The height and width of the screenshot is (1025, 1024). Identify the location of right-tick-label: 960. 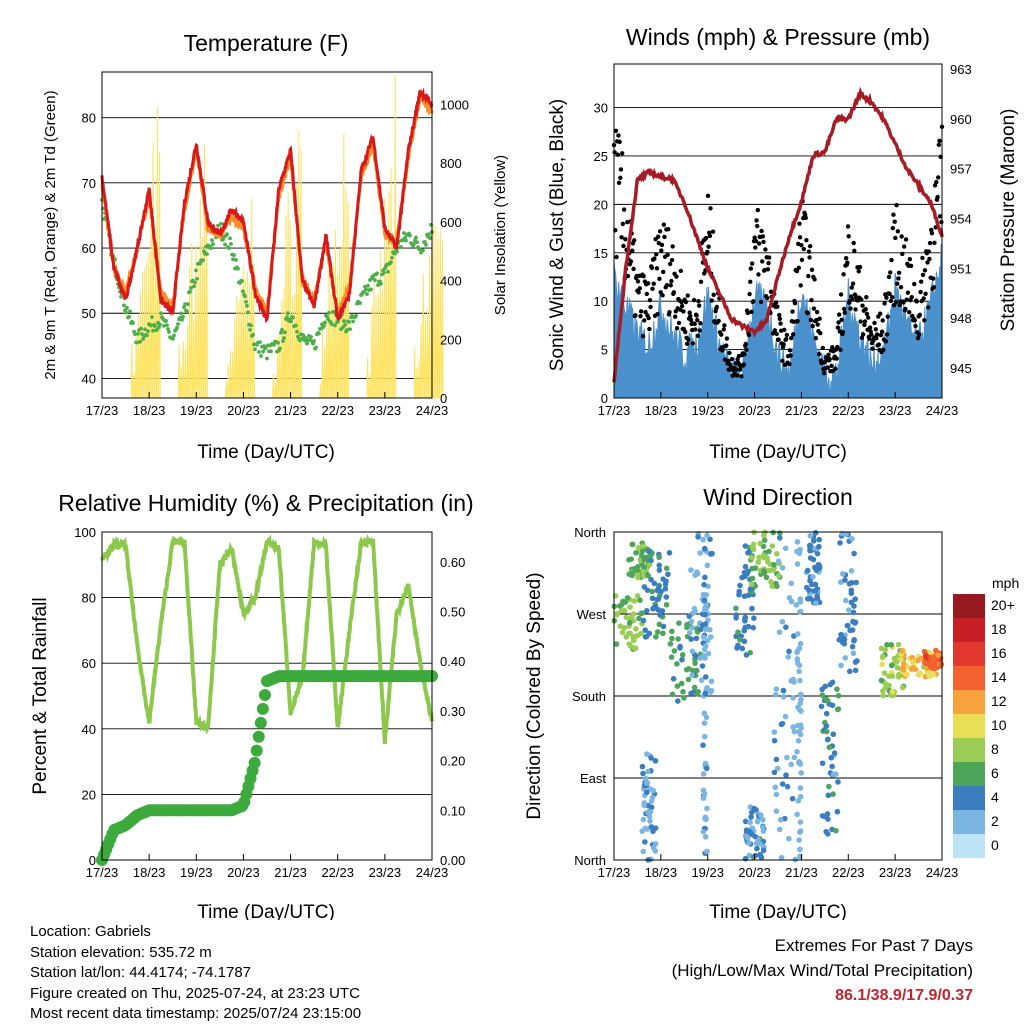
(961, 119).